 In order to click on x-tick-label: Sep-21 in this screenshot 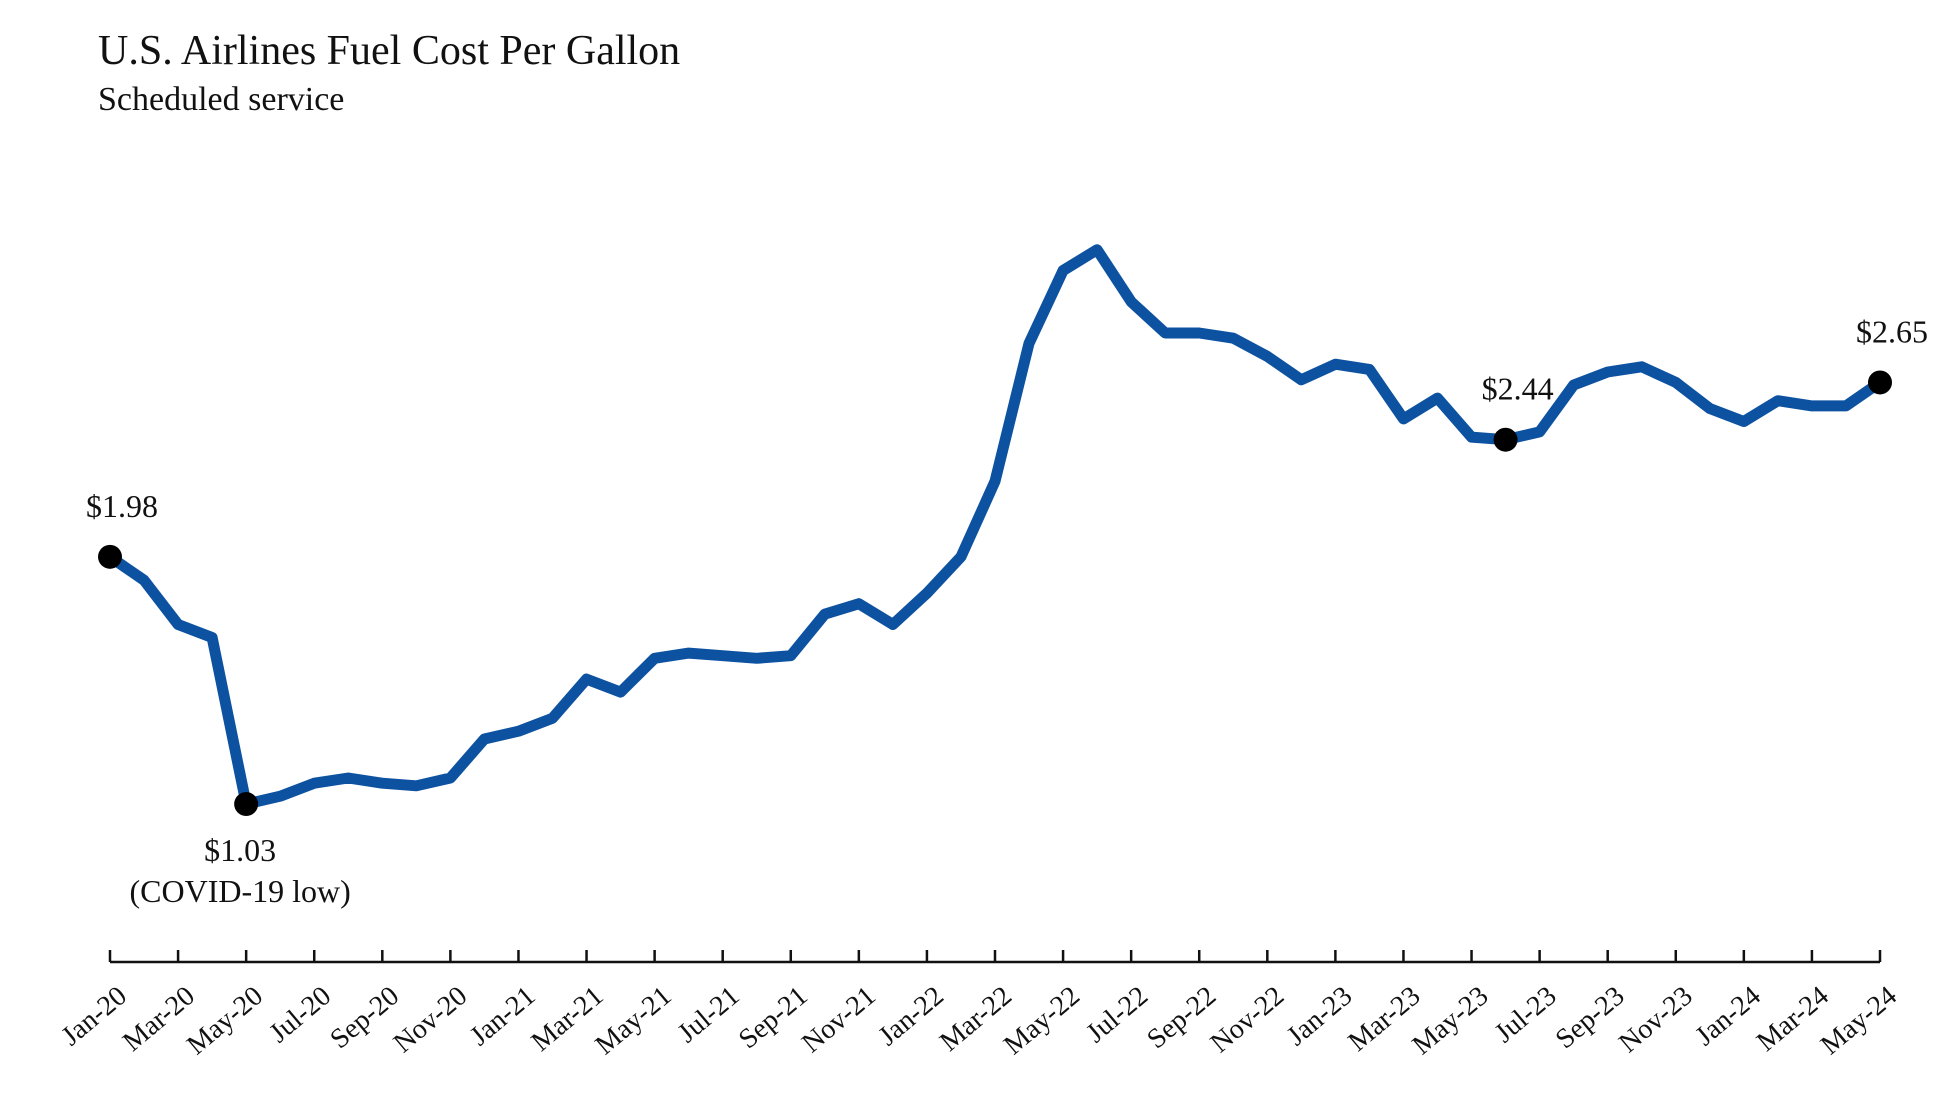, I will do `click(773, 1017)`.